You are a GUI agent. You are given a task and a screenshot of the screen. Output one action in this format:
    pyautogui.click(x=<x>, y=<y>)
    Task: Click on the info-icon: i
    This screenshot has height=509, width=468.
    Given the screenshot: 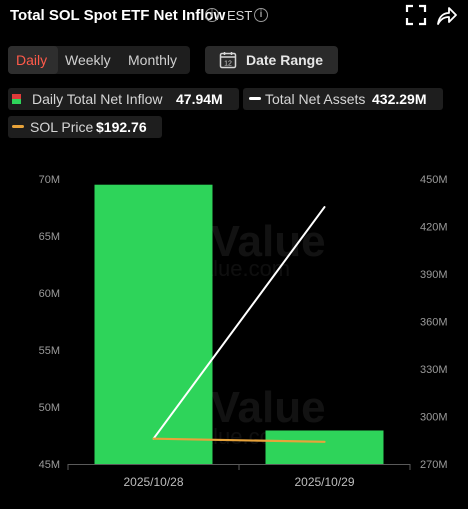 What is the action you would take?
    pyautogui.click(x=212, y=15)
    